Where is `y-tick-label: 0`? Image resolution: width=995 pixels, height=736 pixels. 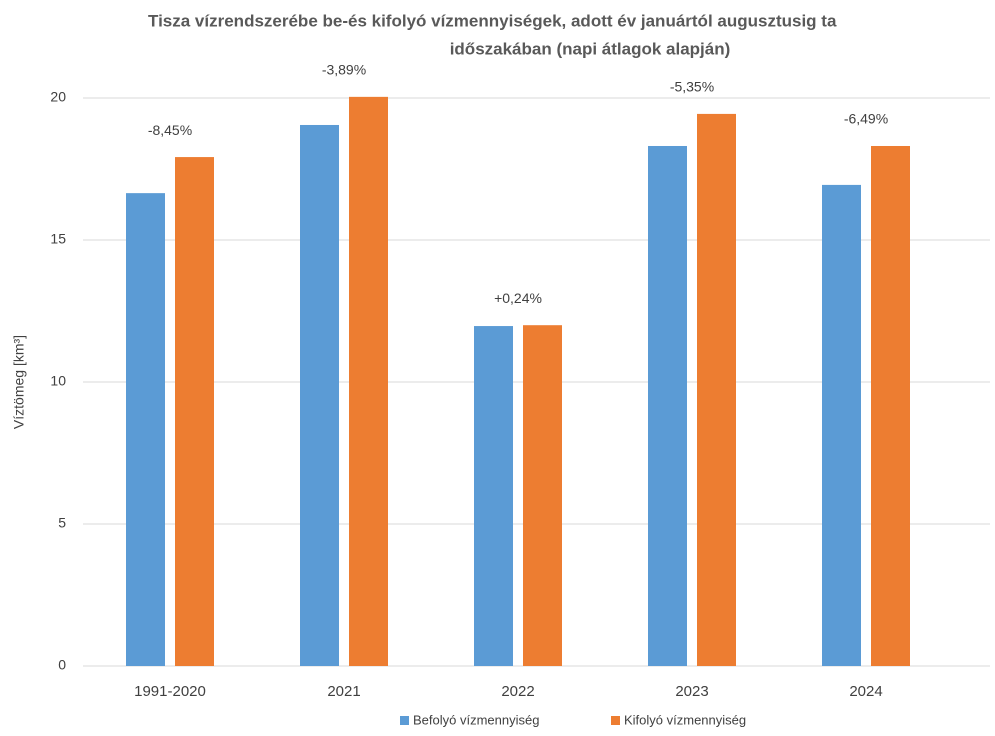 y-tick-label: 0 is located at coordinates (62, 665).